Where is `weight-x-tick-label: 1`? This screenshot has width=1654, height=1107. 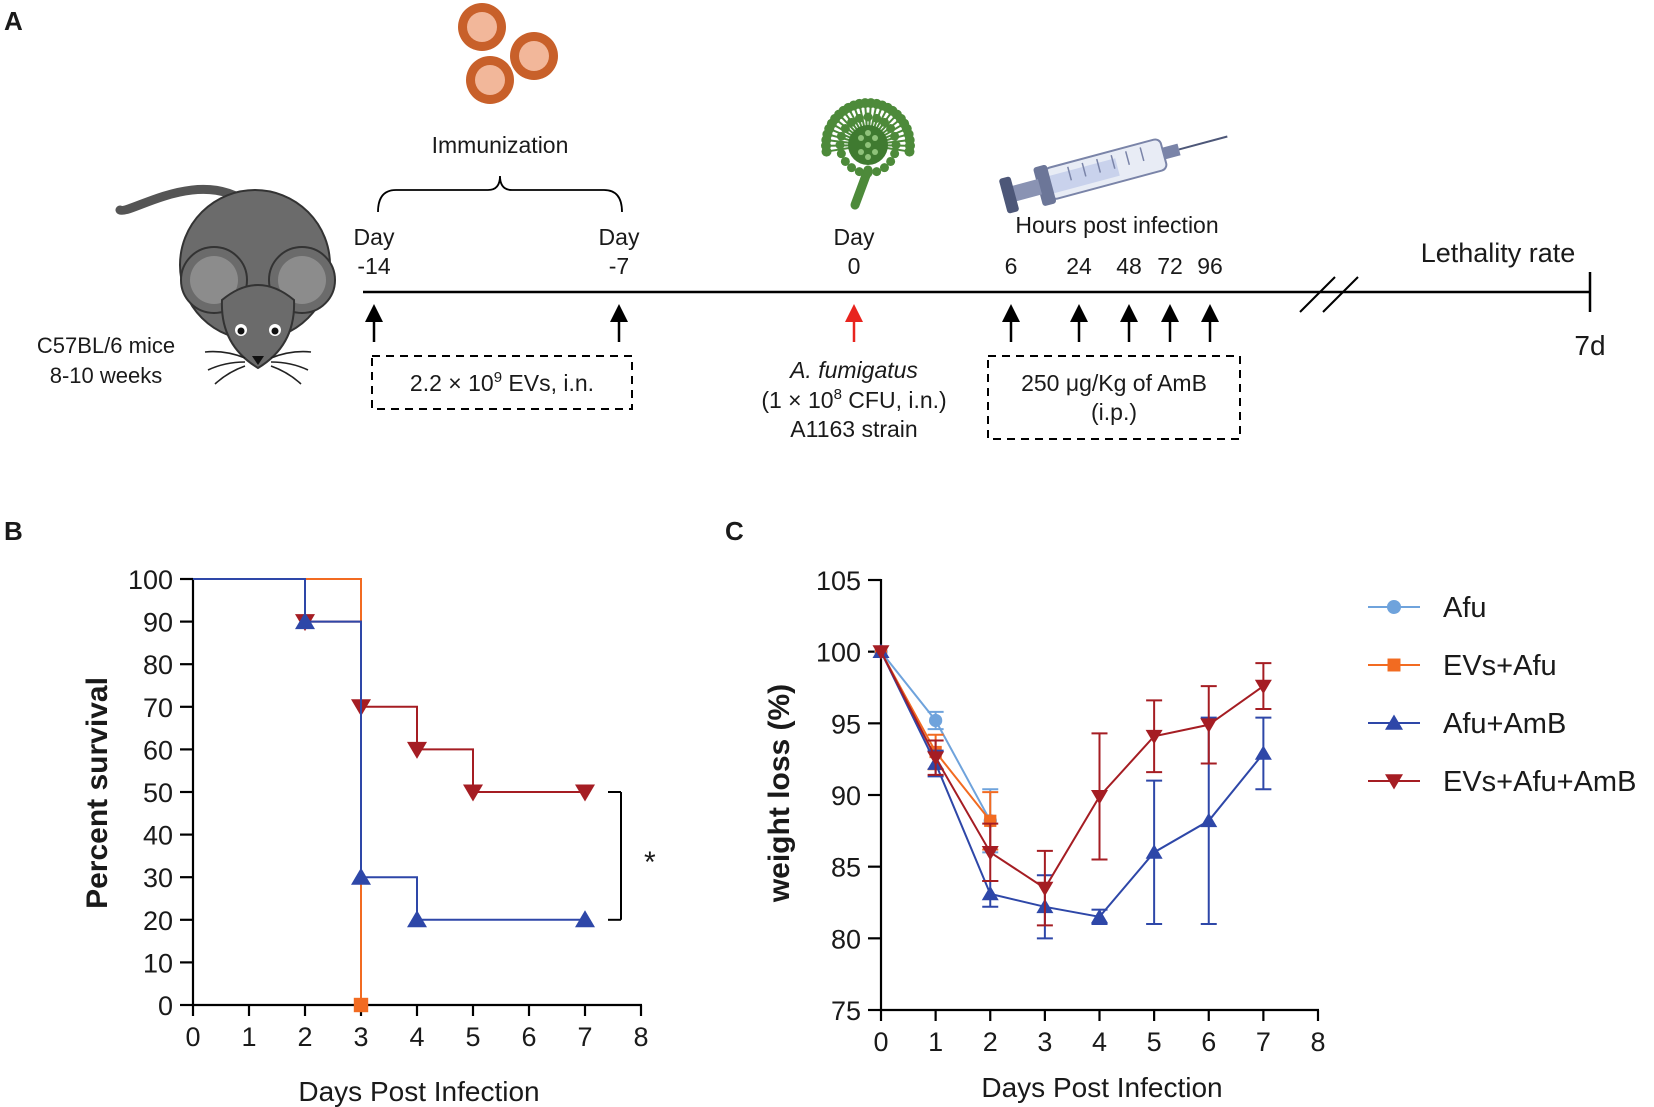 weight-x-tick-label: 1 is located at coordinates (935, 1042).